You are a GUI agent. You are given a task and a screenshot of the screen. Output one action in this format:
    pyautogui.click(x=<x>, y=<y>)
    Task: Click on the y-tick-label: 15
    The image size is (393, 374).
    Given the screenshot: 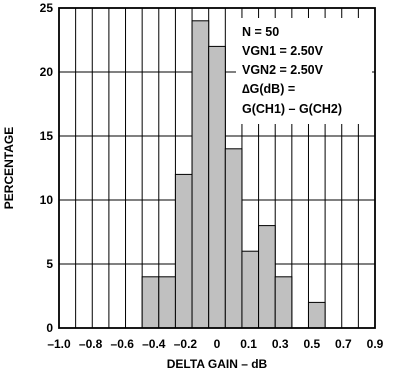 What is the action you would take?
    pyautogui.click(x=47, y=136)
    